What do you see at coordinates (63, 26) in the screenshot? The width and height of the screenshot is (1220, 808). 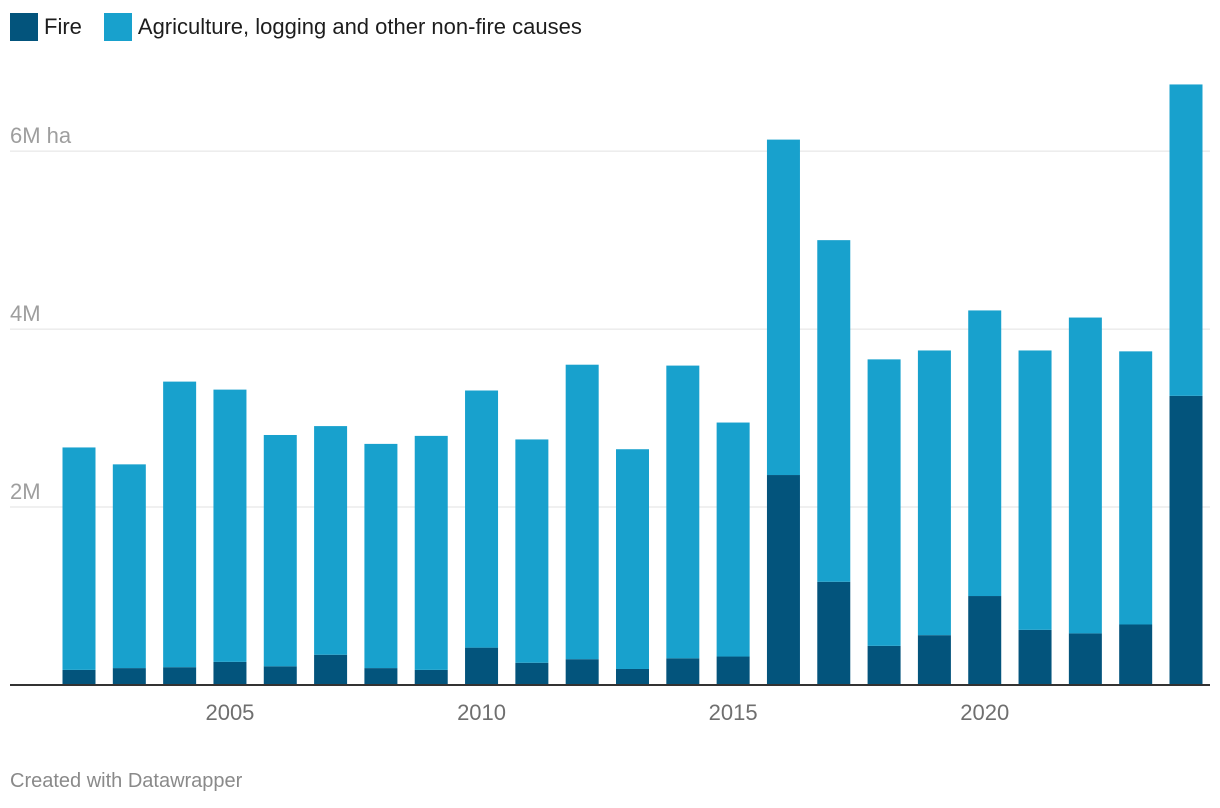 I see `legend-label-fire: Fire` at bounding box center [63, 26].